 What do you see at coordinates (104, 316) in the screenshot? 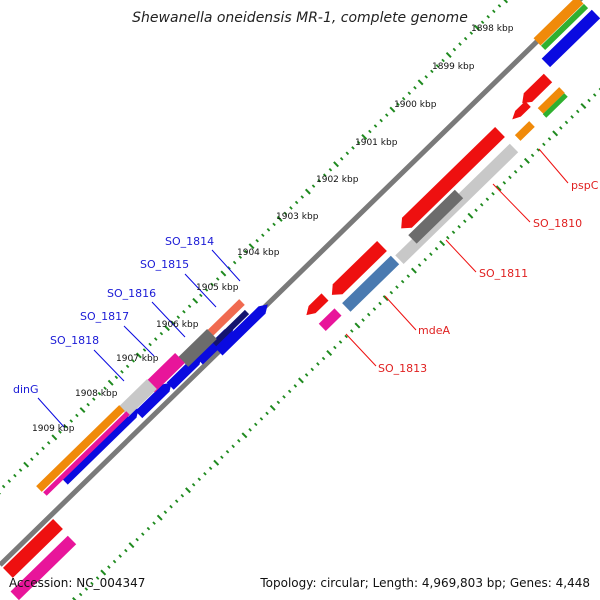
I see `gene-label-so1817: SO_1817` at bounding box center [104, 316].